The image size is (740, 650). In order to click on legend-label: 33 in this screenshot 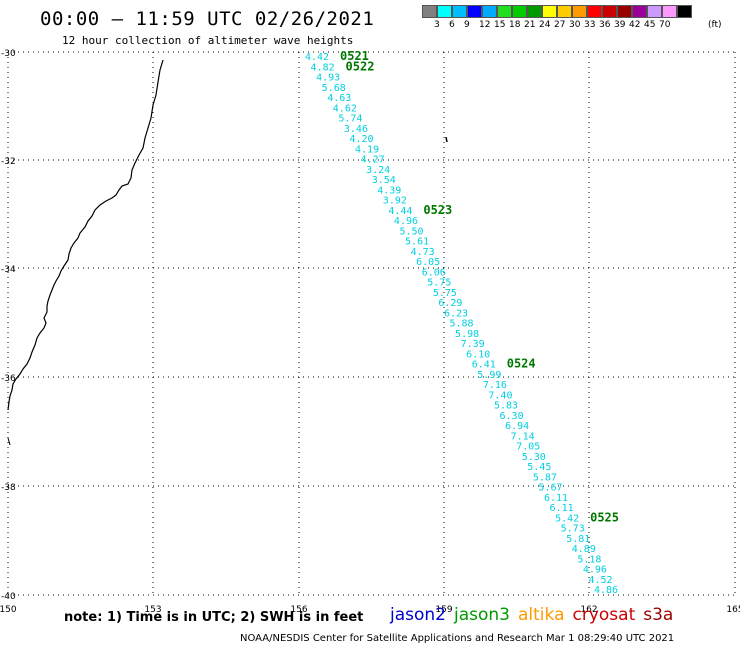, I will do `click(590, 25)`.